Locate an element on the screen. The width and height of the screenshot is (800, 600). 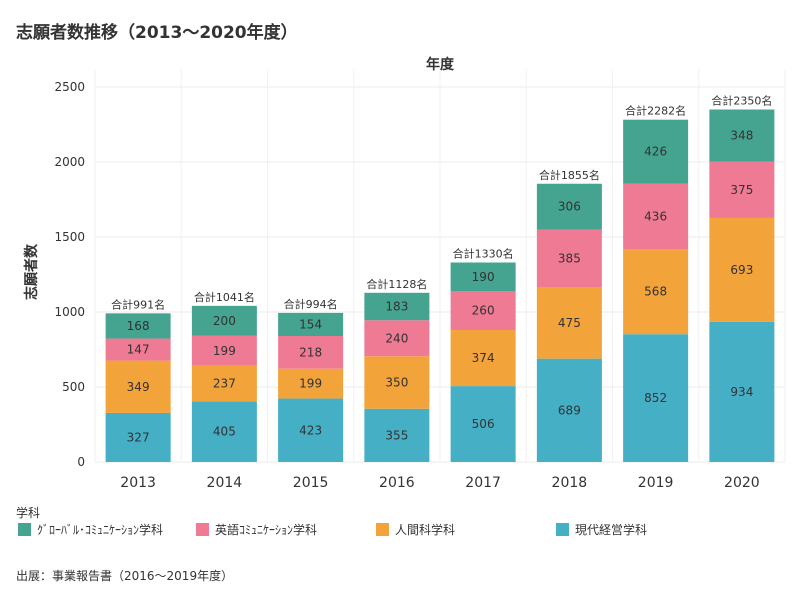
segment-value-label: 154 is located at coordinates (310, 324).